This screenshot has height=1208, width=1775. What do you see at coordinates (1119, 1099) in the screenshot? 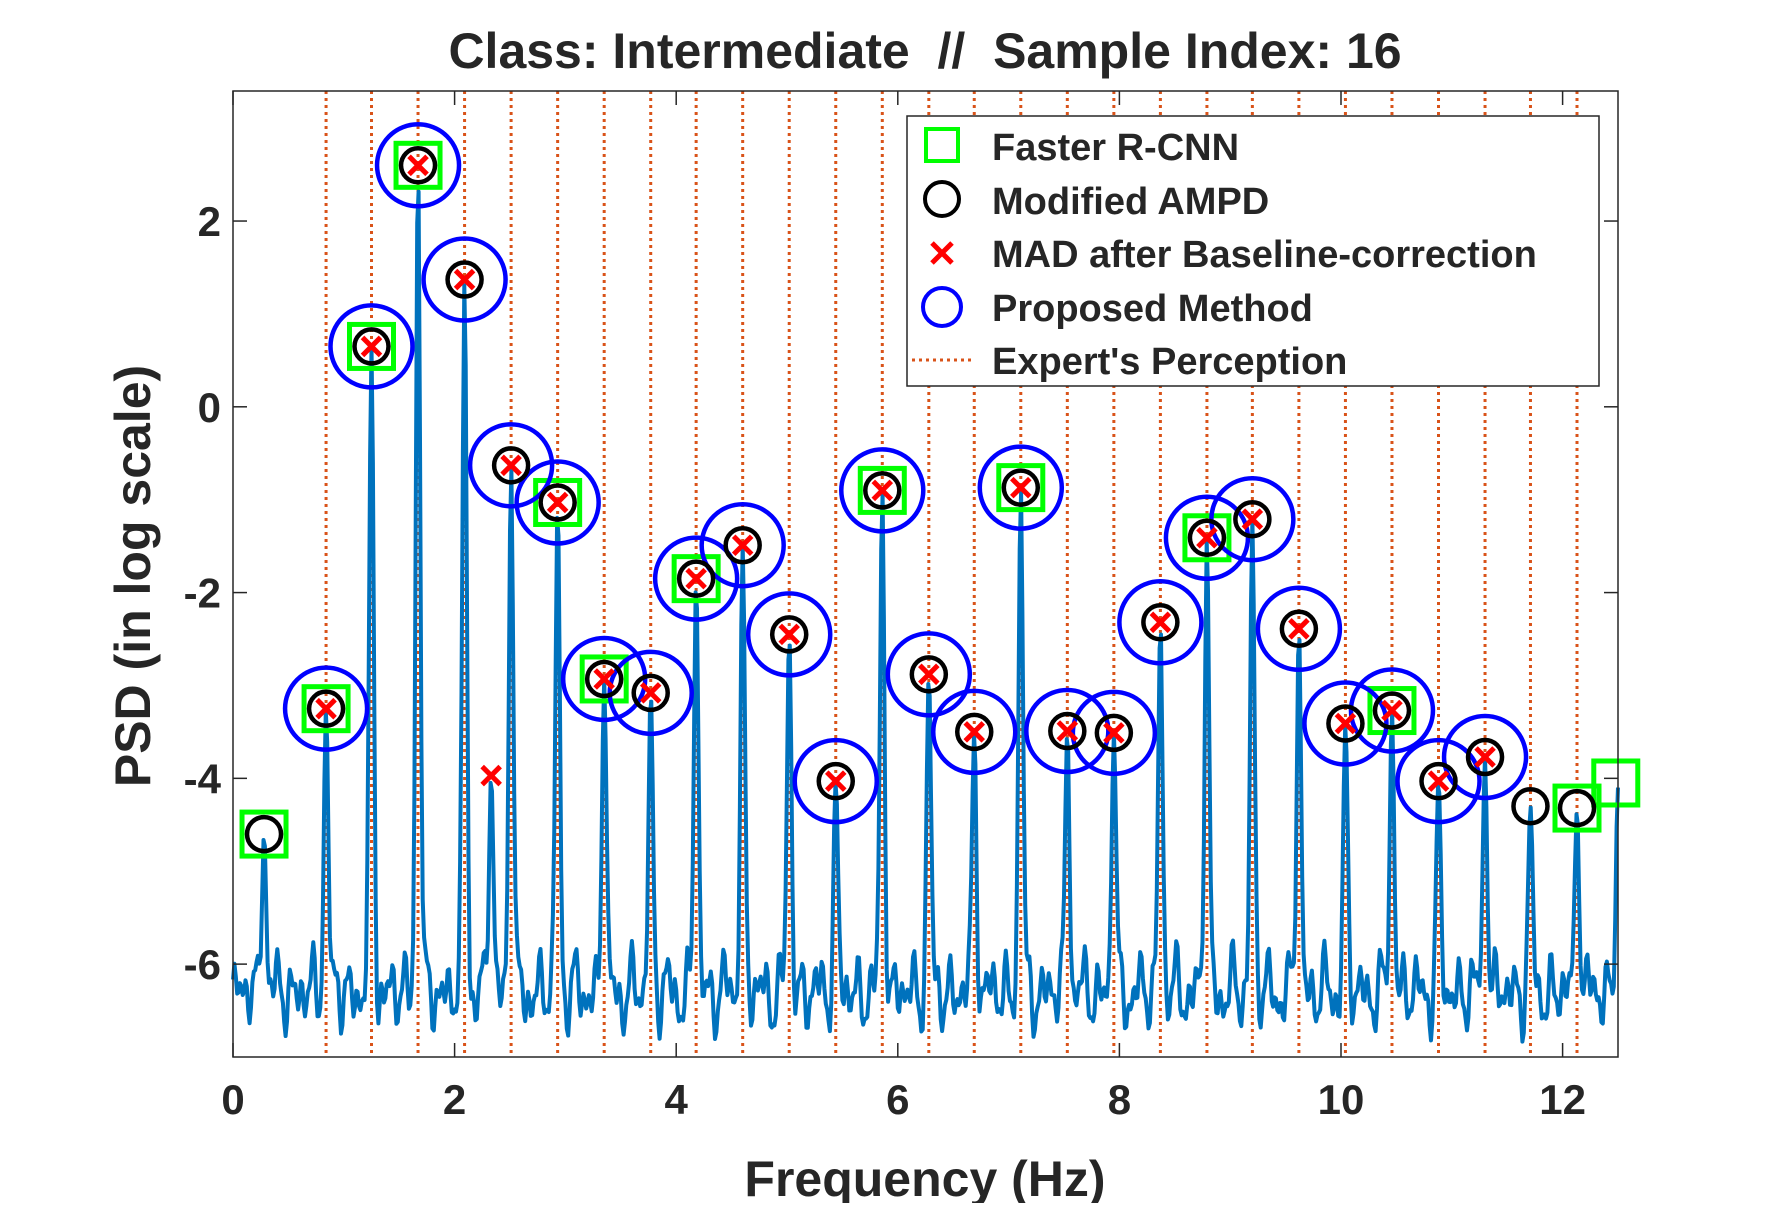
I see `x-tick-label: 8` at bounding box center [1119, 1099].